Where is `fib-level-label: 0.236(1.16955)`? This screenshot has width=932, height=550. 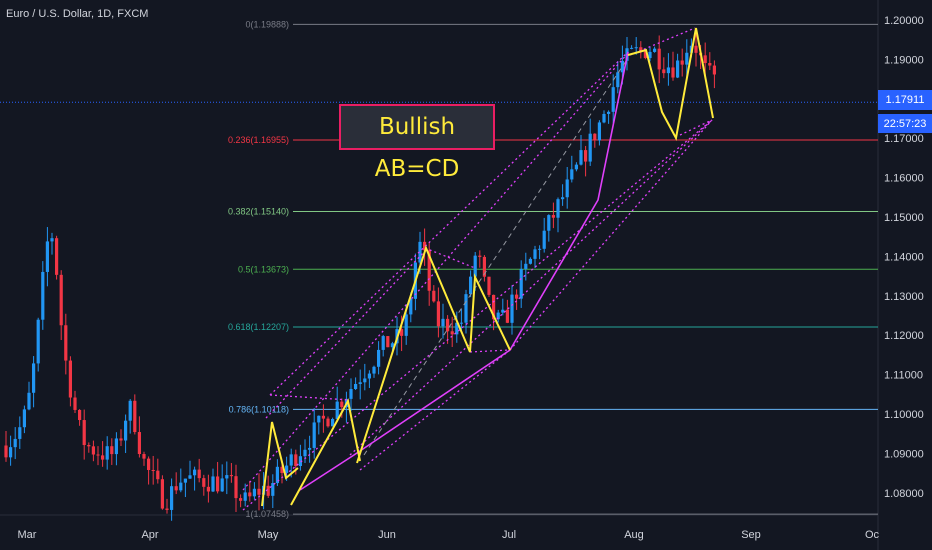 fib-level-label: 0.236(1.16955) is located at coordinates (258, 140).